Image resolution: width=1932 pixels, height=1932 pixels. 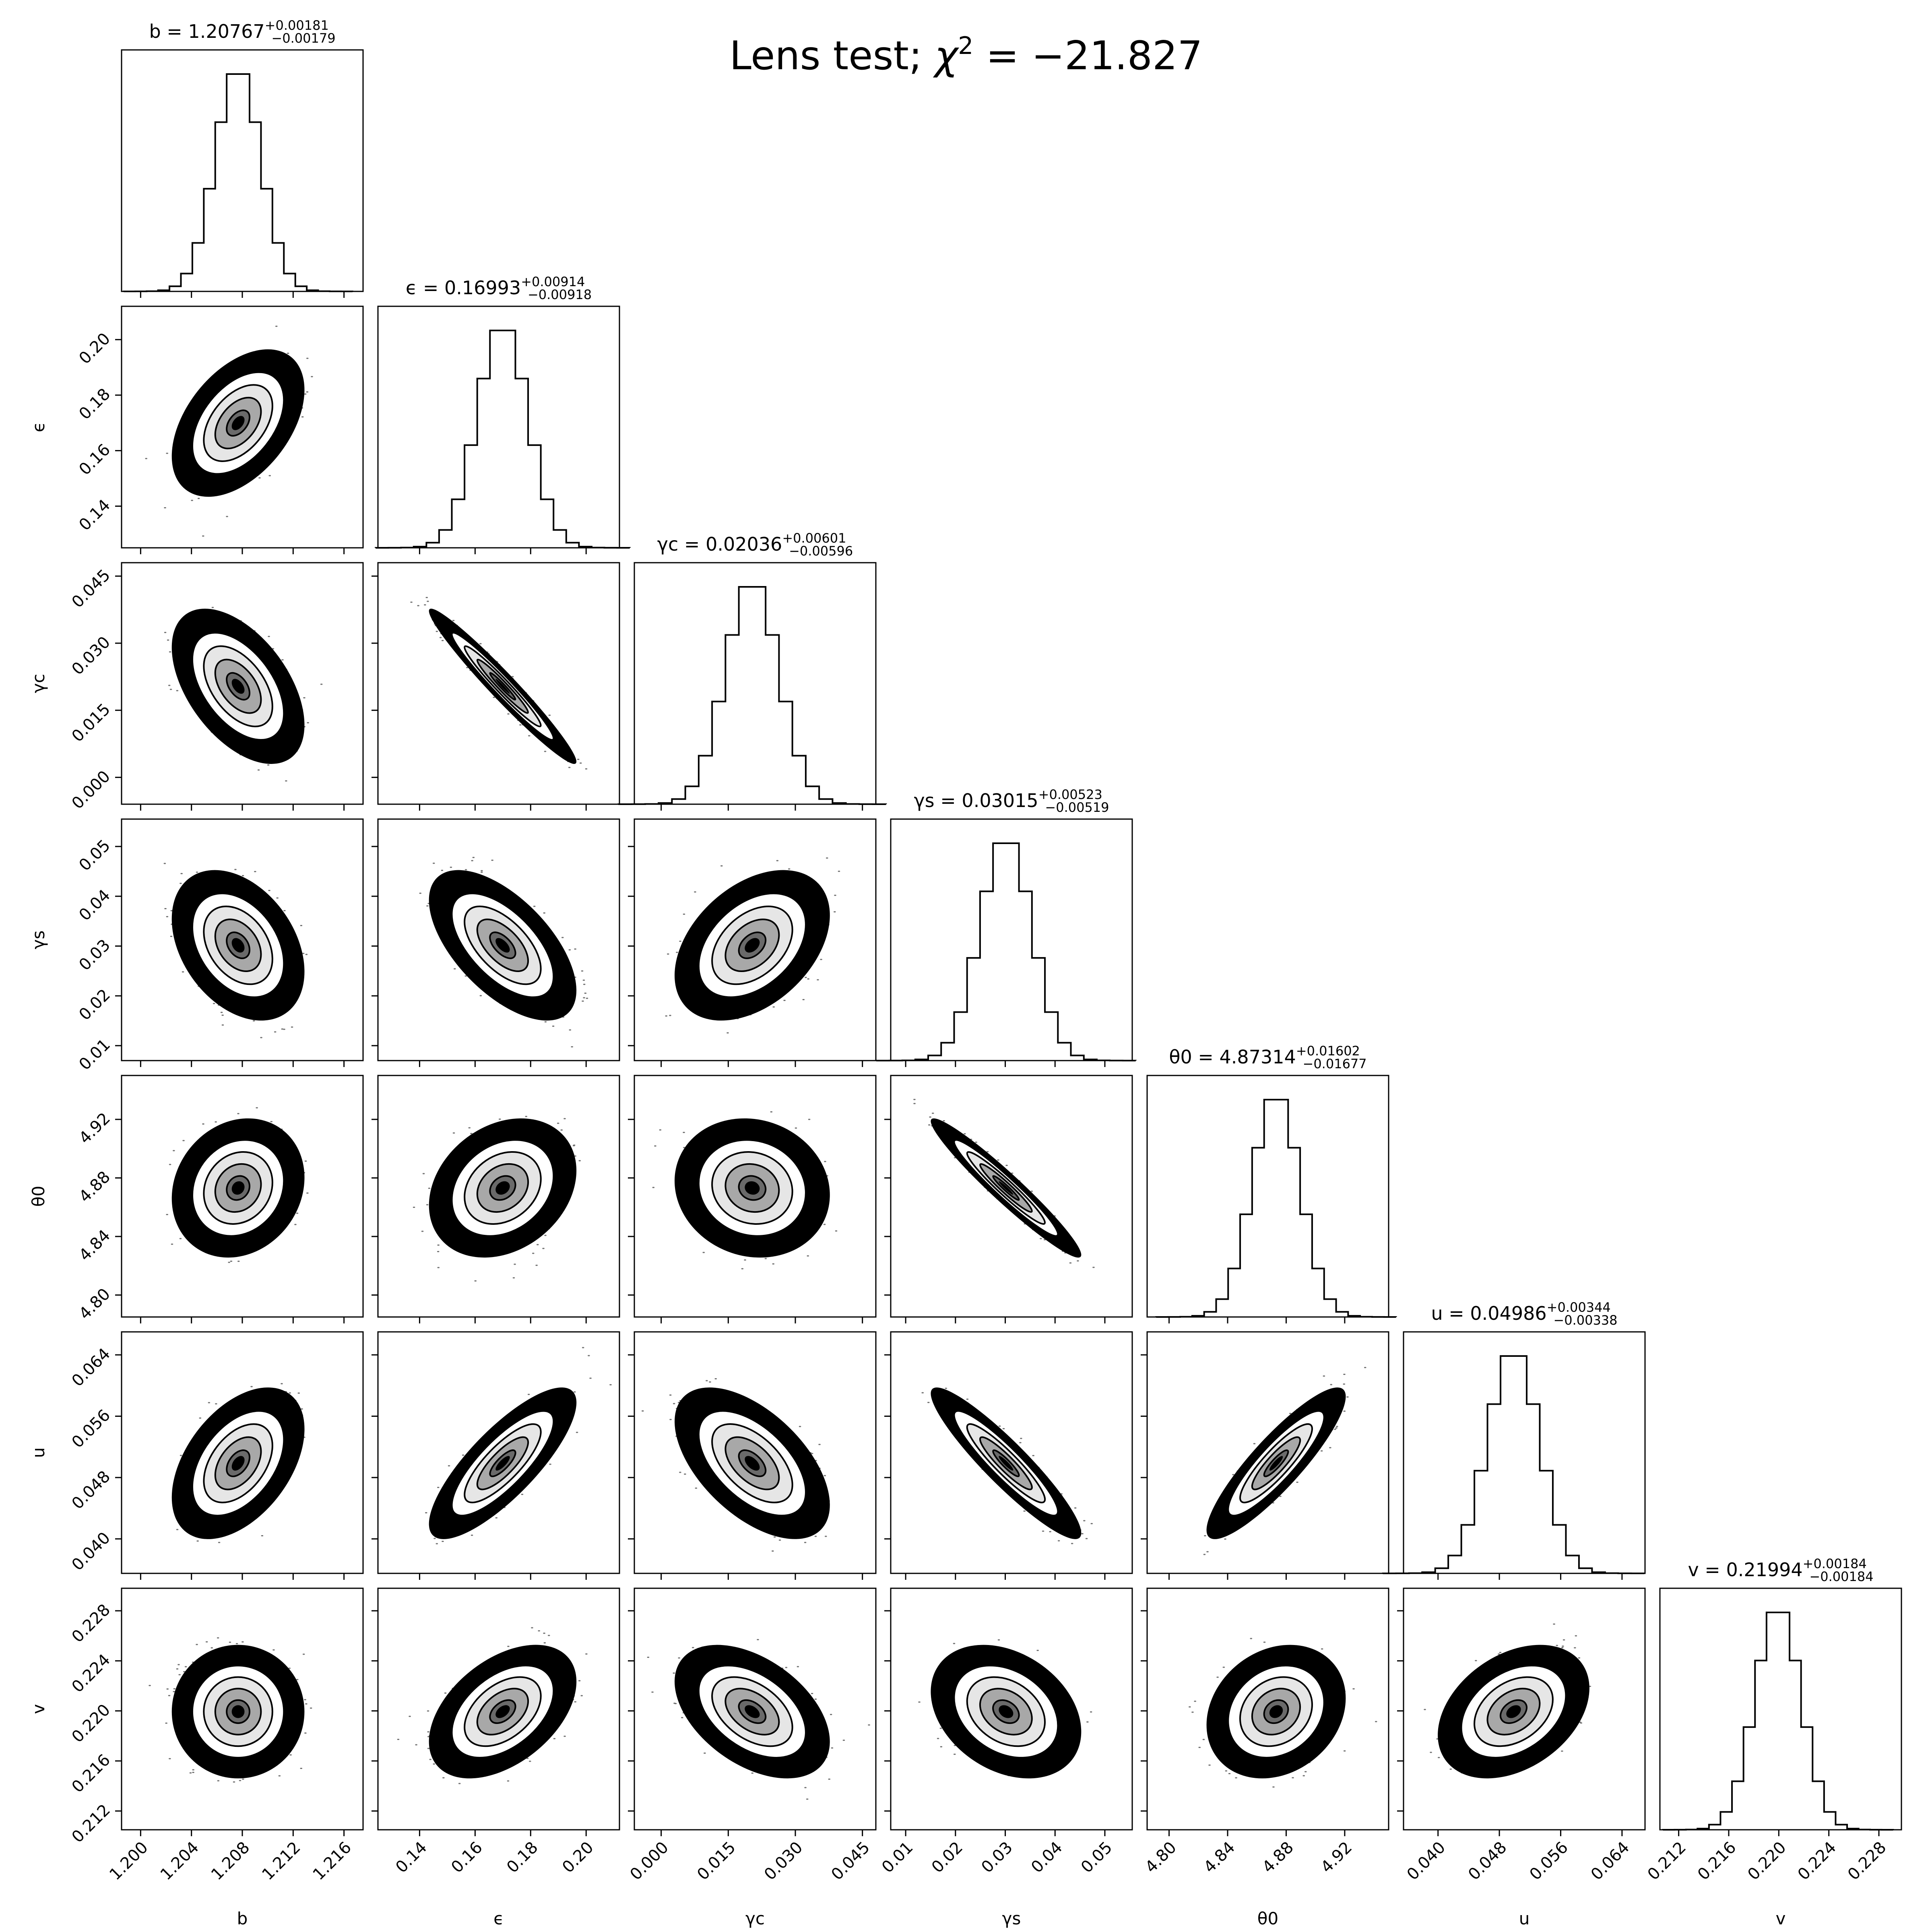 What do you see at coordinates (91, 1723) in the screenshot?
I see `y-tick-label: 0.220` at bounding box center [91, 1723].